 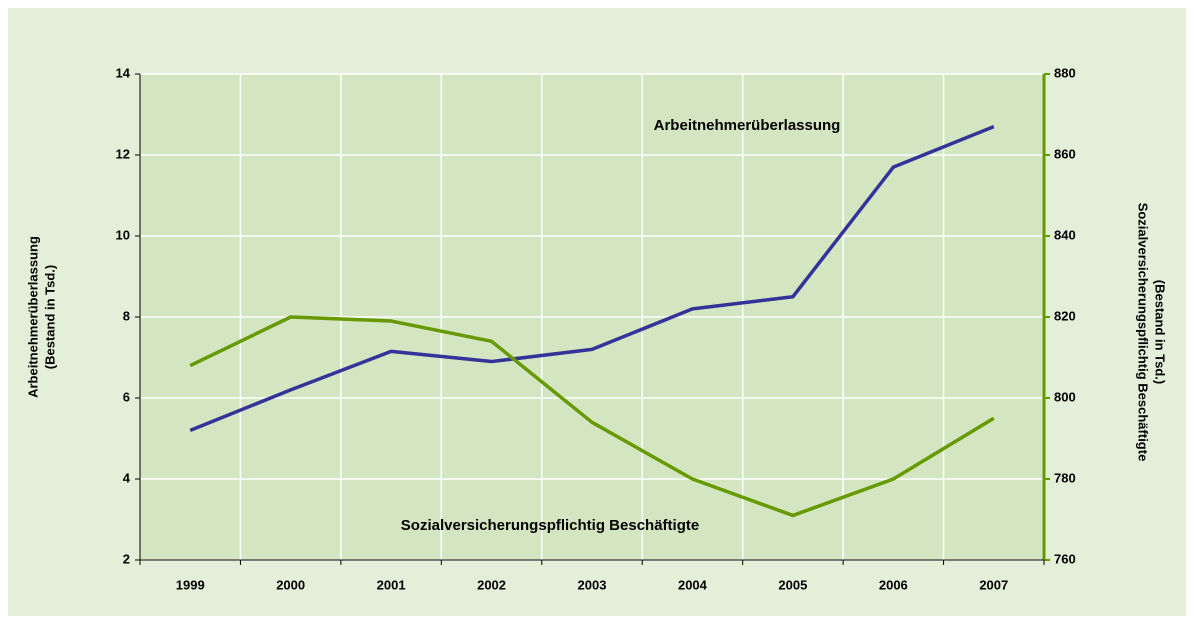 I want to click on y2-tick-label: 820, so click(x=1065, y=315).